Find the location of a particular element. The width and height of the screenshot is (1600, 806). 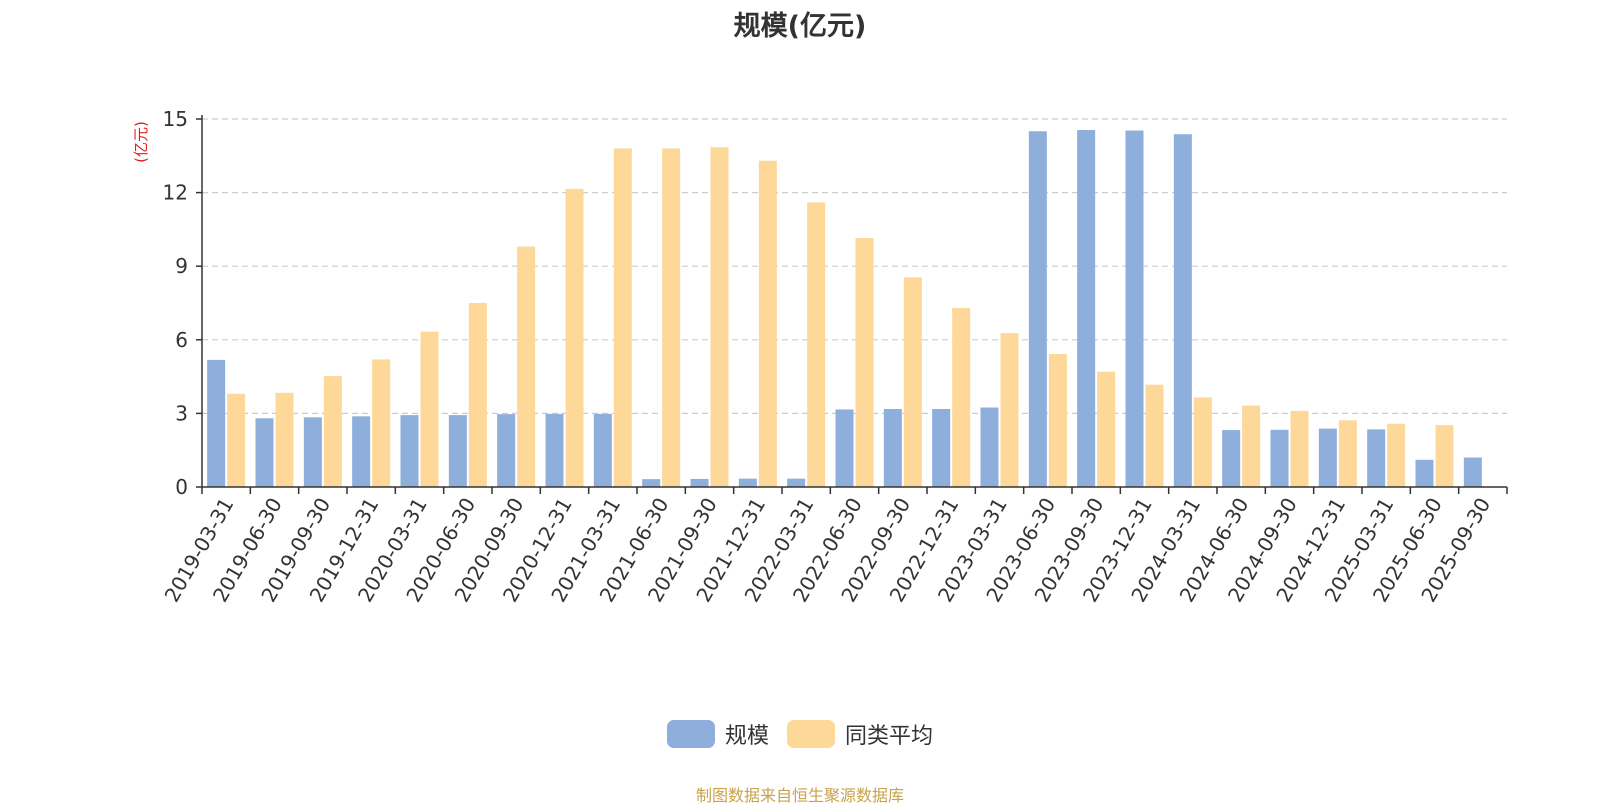

legend-label-scale: 规模 is located at coordinates (746, 736).